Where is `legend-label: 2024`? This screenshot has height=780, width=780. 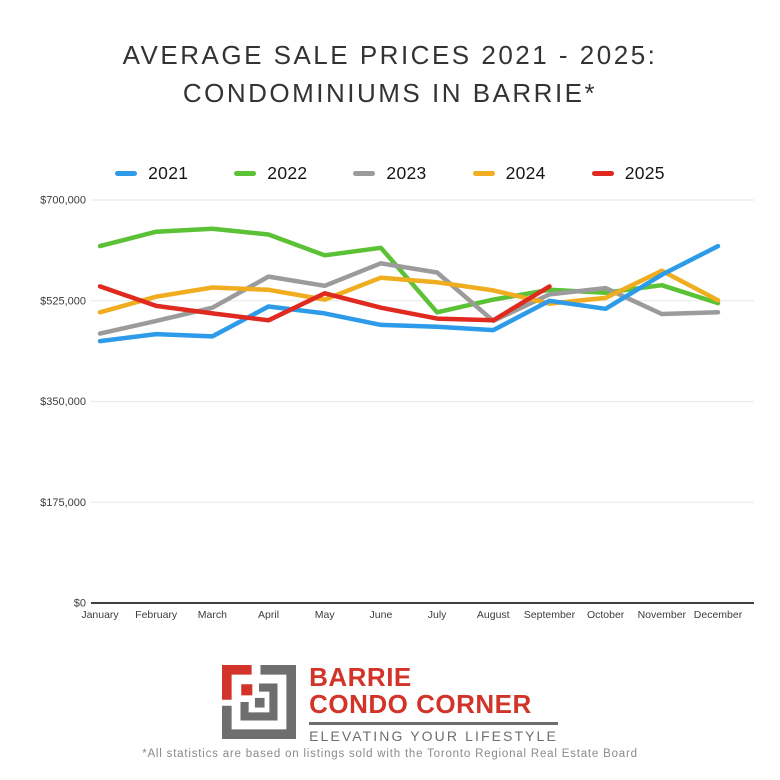 legend-label: 2024 is located at coordinates (525, 173).